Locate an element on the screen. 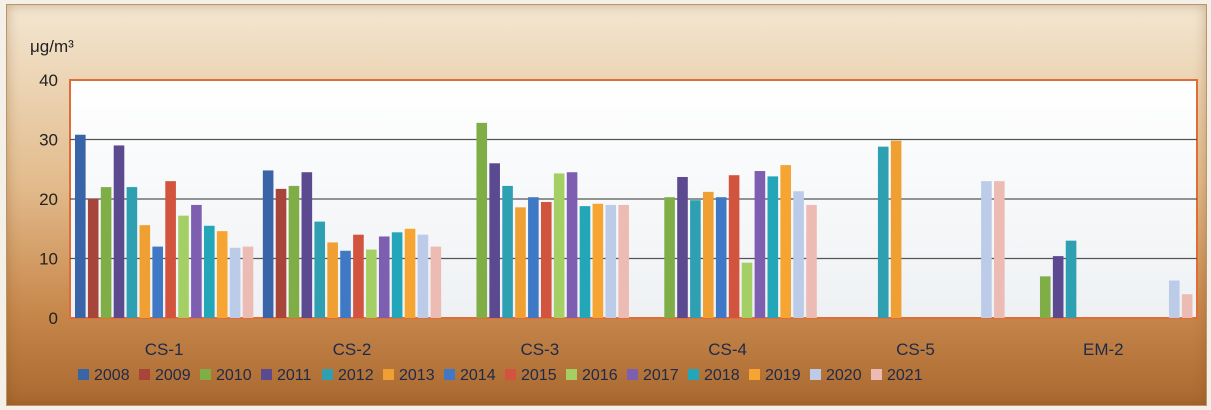 The image size is (1211, 410). legend-item-label: 2018 is located at coordinates (722, 375).